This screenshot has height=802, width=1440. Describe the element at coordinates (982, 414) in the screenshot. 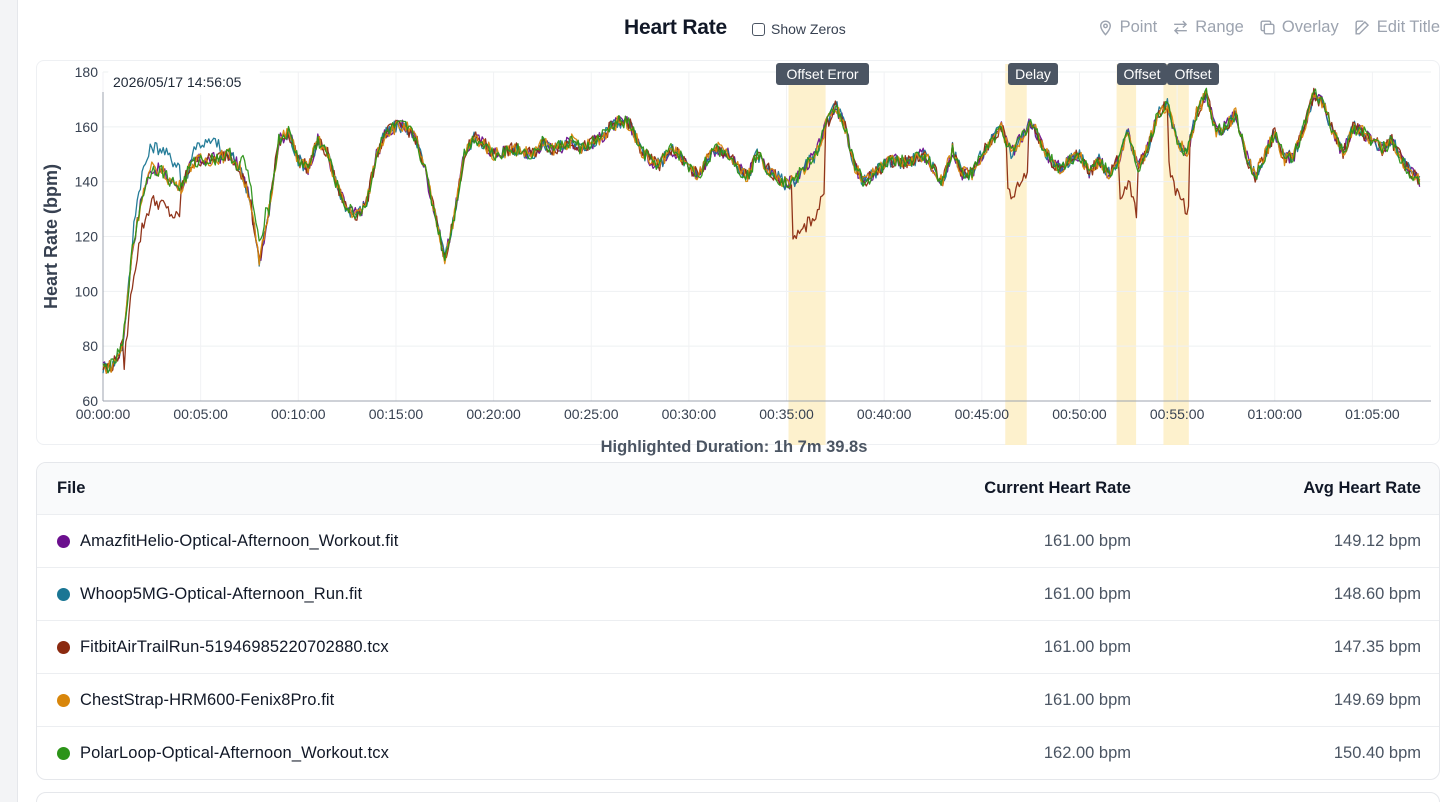

I see `x-tick-label: 00:45:00` at that location.